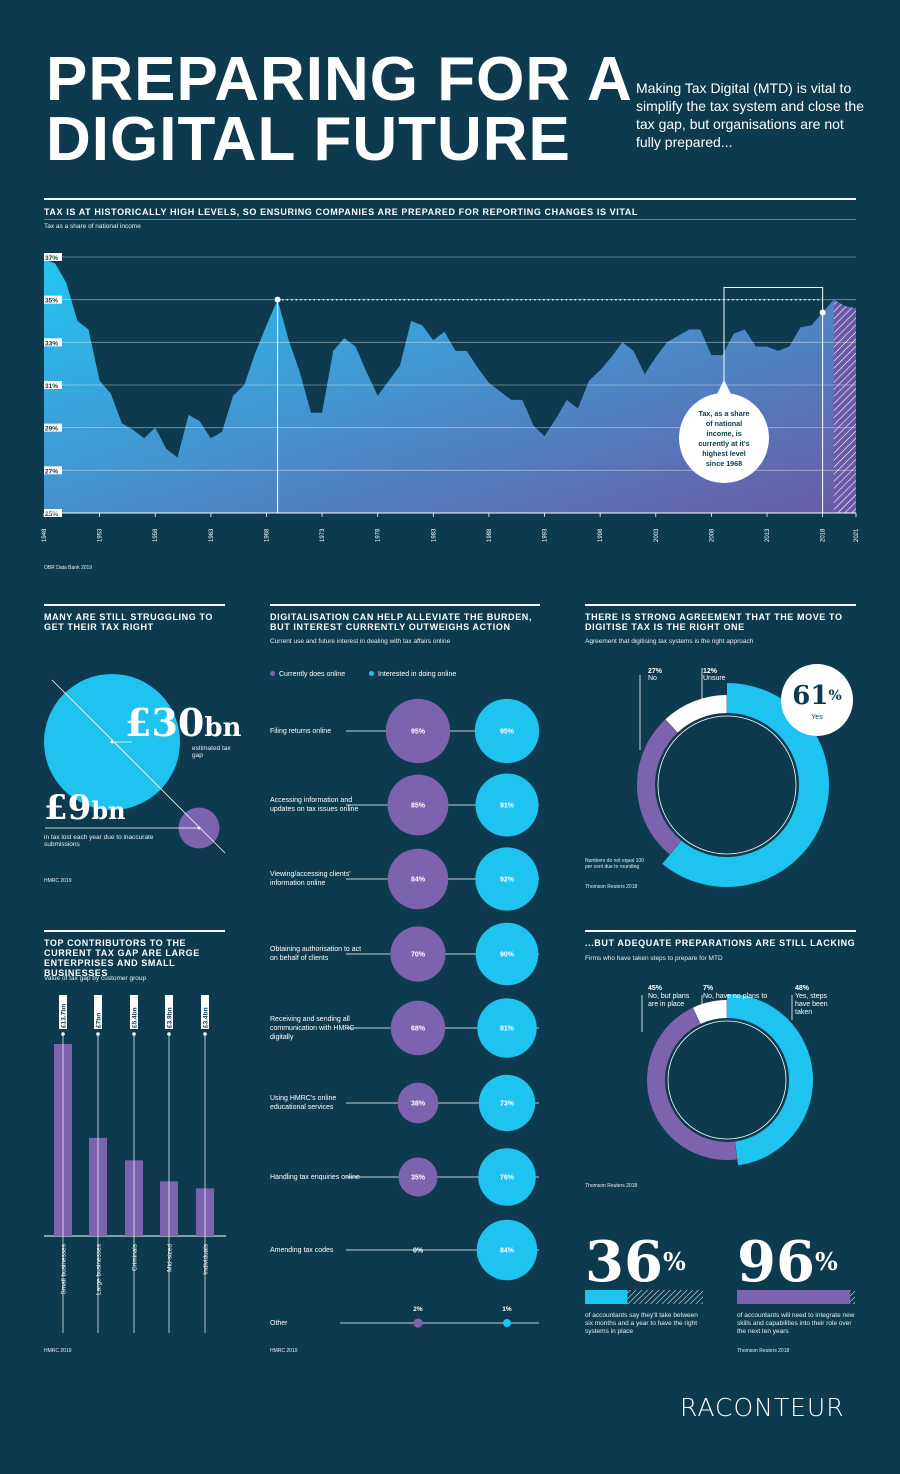 Image resolution: width=900 pixels, height=1474 pixels. I want to click on interested-value: 81%, so click(507, 1029).